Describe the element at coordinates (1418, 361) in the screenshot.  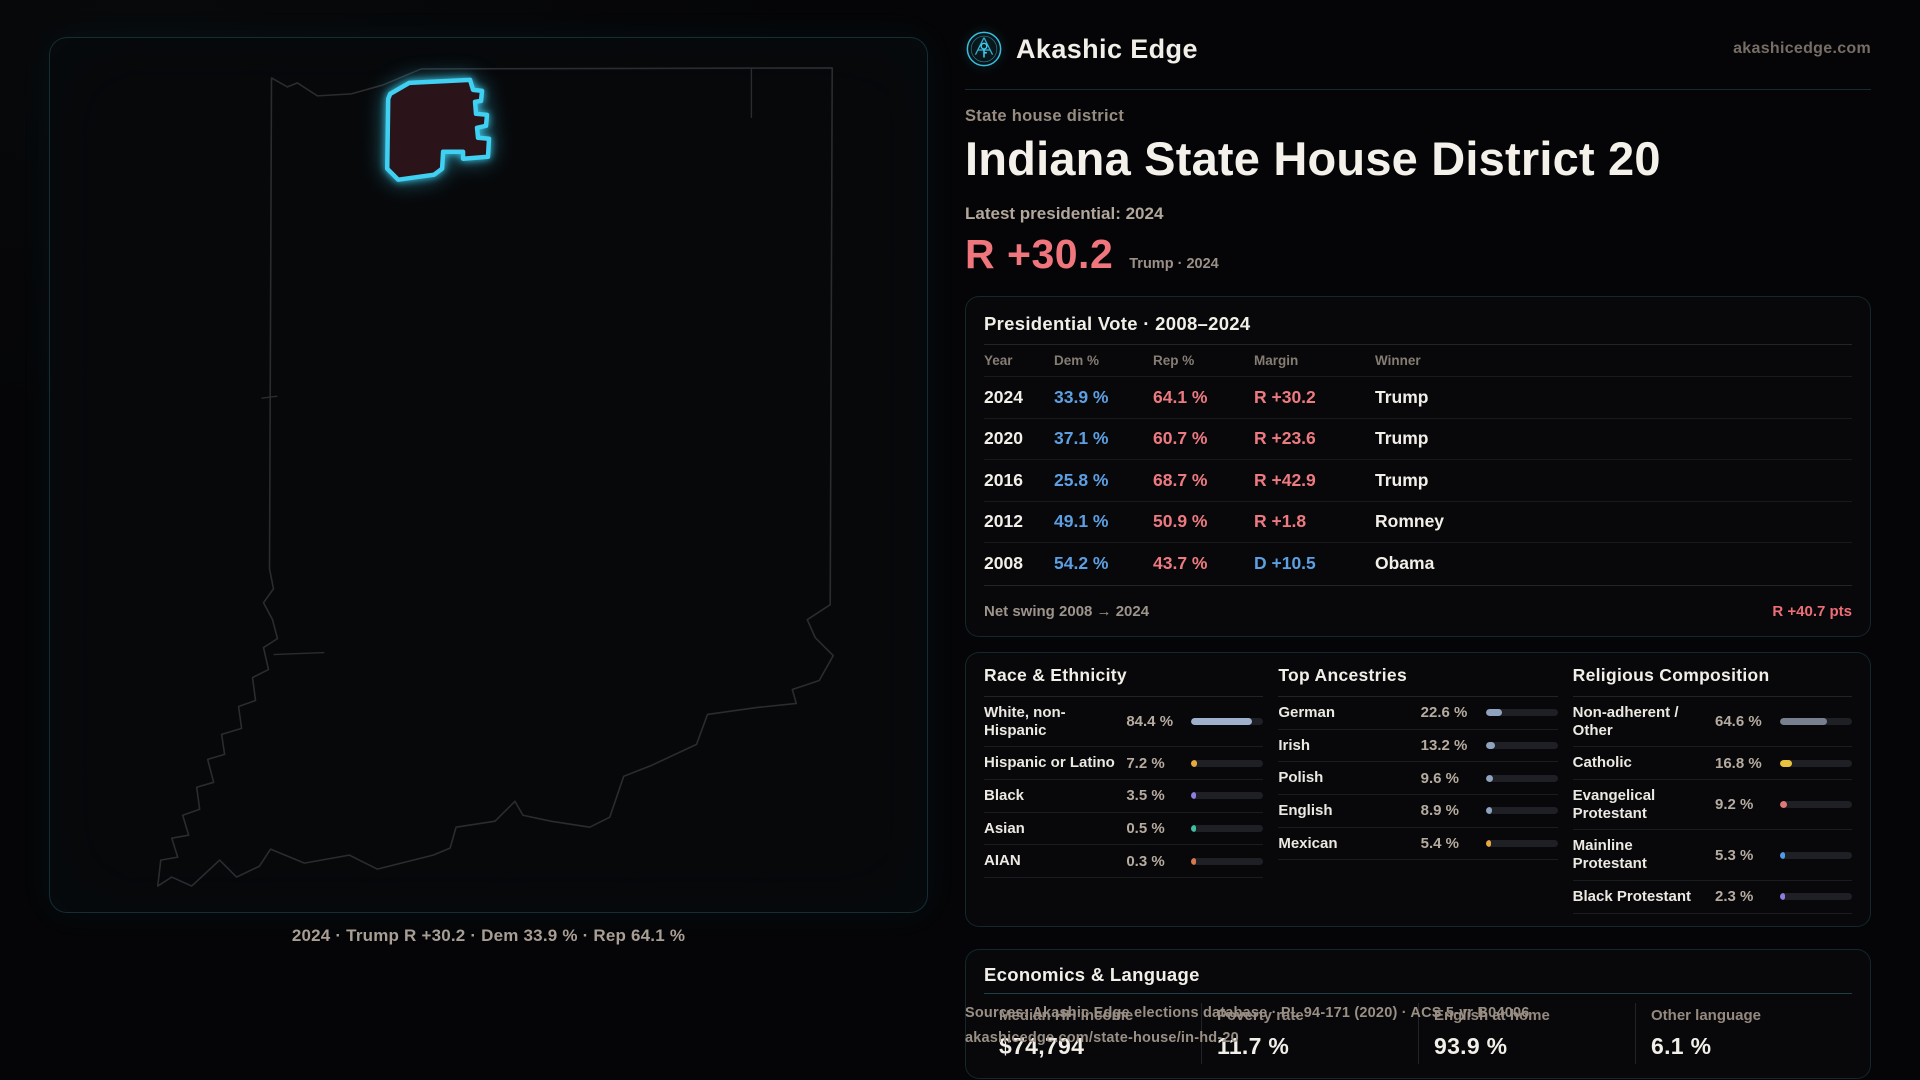
I see `presidential-column-headers: Year Dem % Rep % Margin Winner` at that location.